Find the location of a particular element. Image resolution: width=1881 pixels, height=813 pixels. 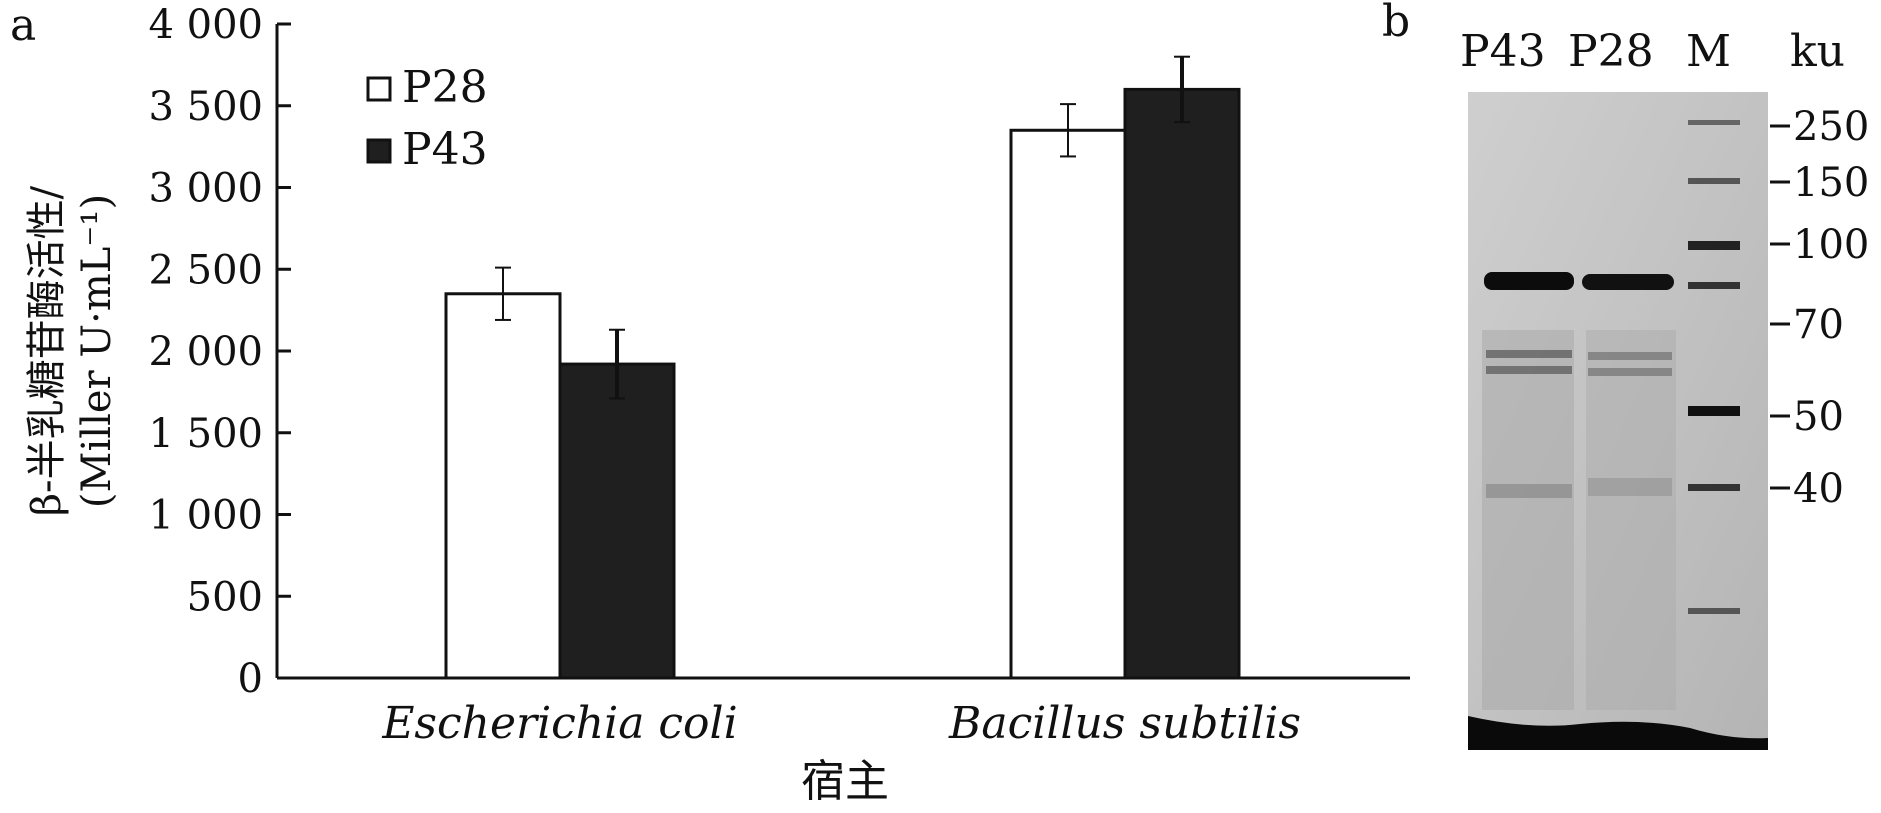

y-axis-label: β-半乳糖苷酶活性/ (Miller U·mL⁻¹) is located at coordinates (72, 350).